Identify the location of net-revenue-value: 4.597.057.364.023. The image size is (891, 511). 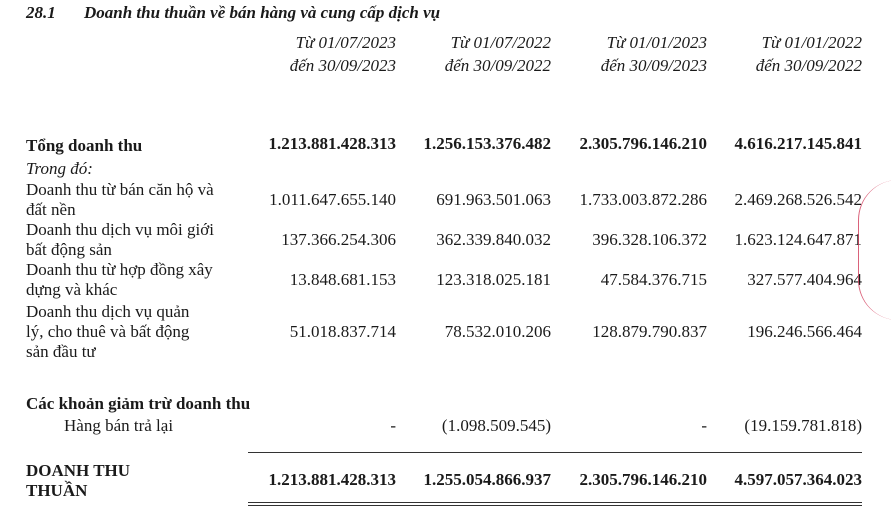
(798, 479).